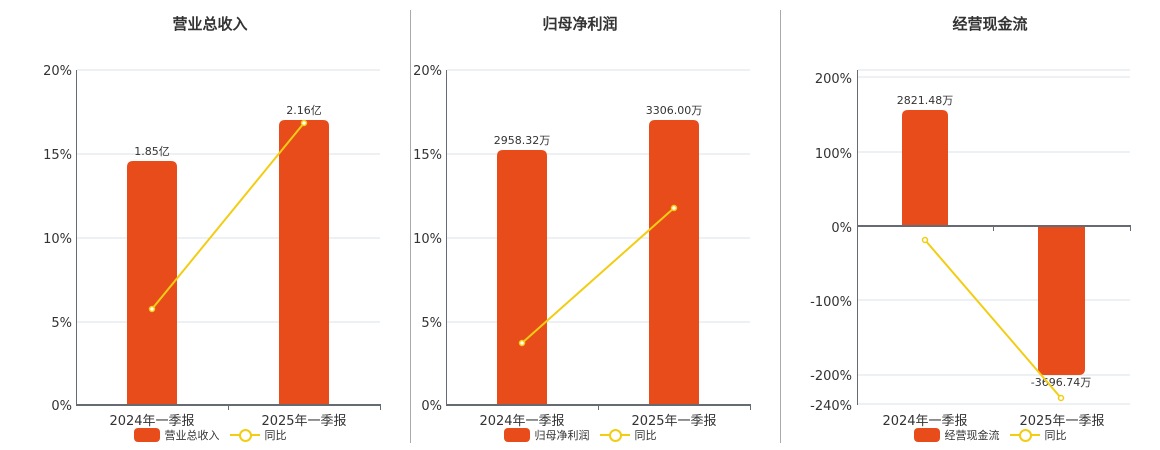 This screenshot has width=1160, height=450. Describe the element at coordinates (152, 151) in the screenshot. I see `bar-label: 1.85亿` at that location.